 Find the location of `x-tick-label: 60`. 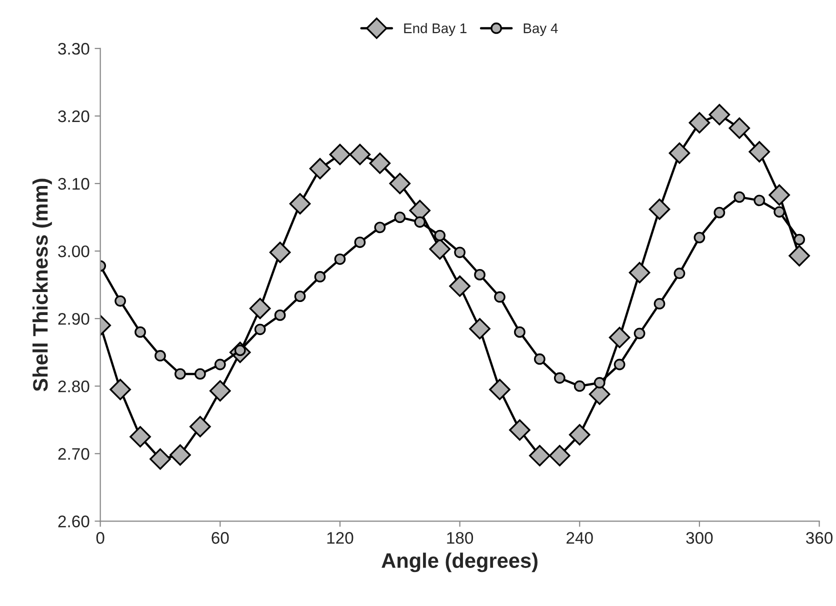

x-tick-label: 60 is located at coordinates (220, 538).